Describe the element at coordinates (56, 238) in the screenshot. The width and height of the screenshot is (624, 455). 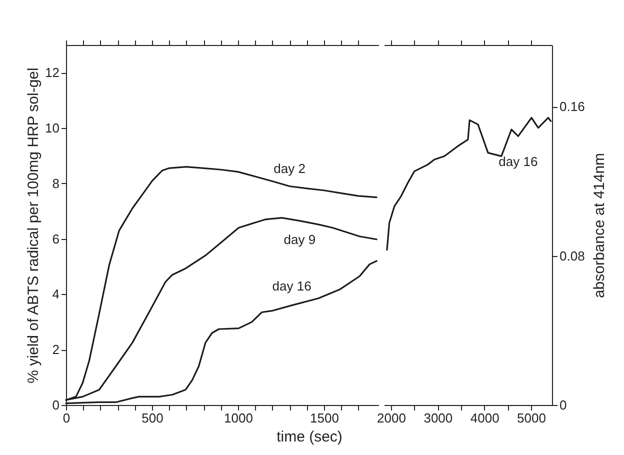
I see `y-tick-label: 6` at that location.